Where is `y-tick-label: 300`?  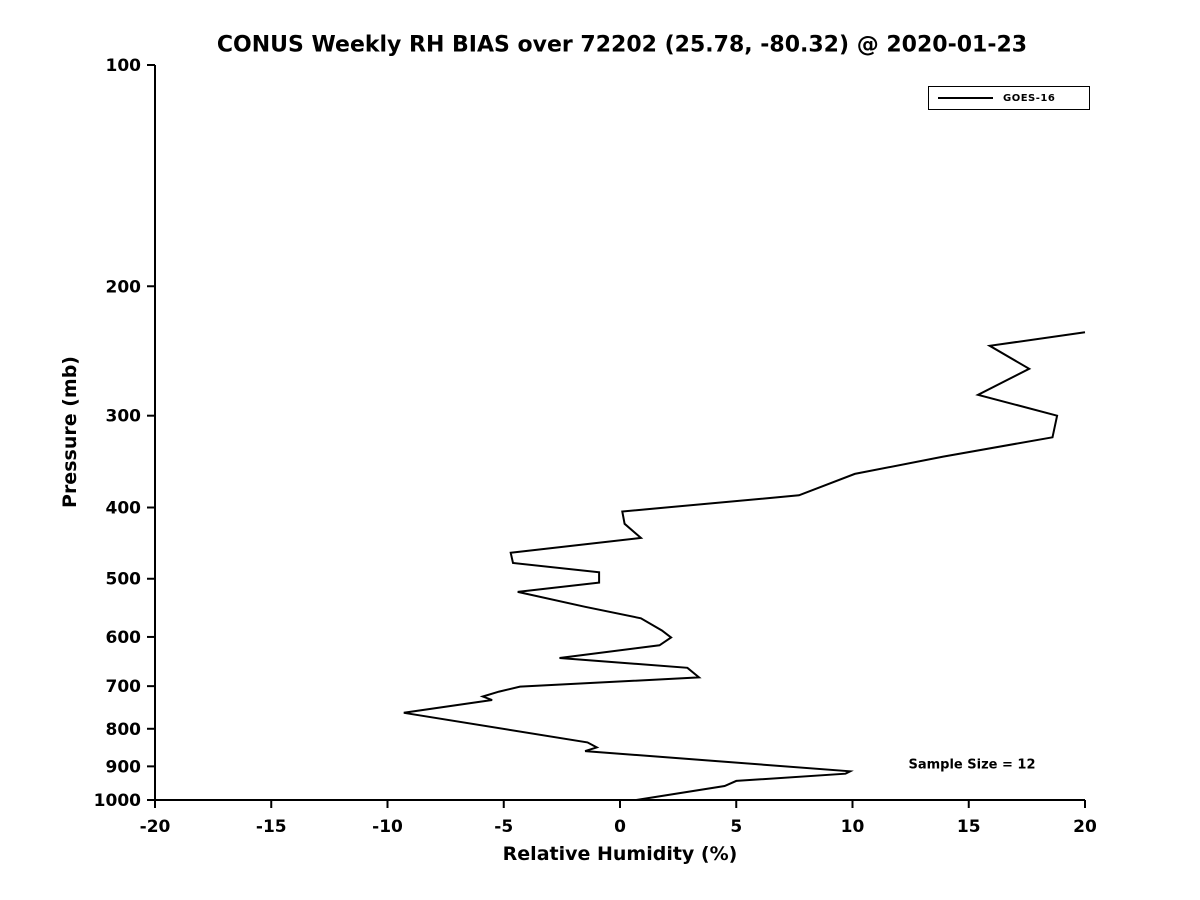
y-tick-label: 300 is located at coordinates (124, 417).